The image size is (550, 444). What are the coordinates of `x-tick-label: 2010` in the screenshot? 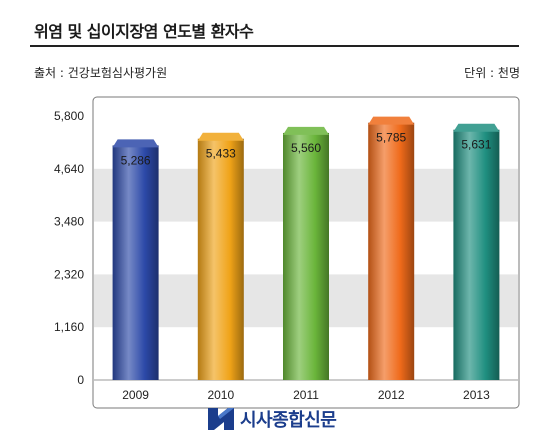 It's located at (220, 395).